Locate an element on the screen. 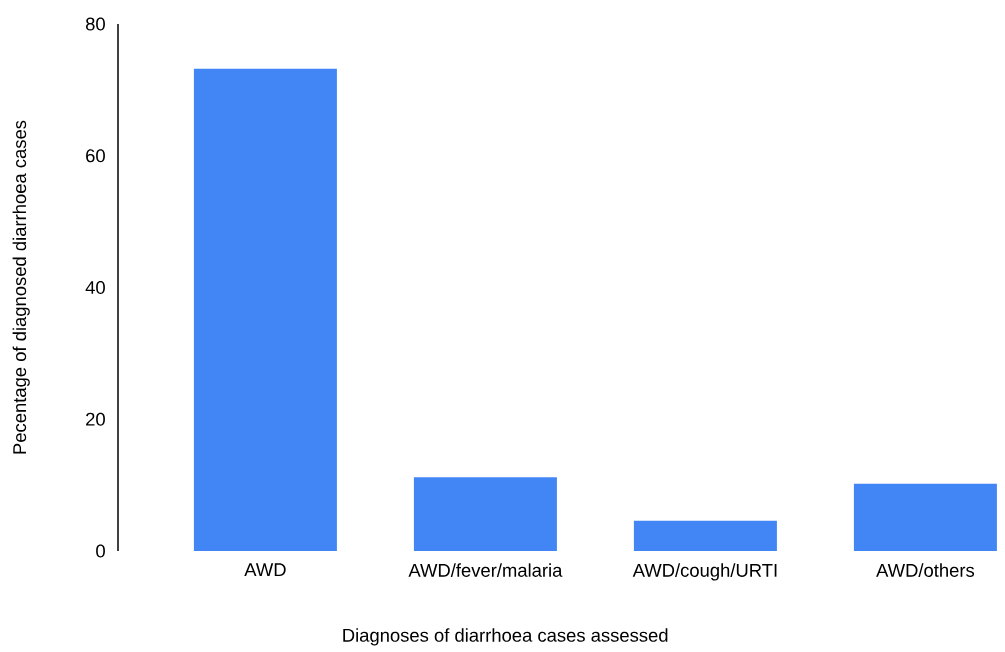 Image resolution: width=1005 pixels, height=652 pixels. x-tick-label: AWD/others is located at coordinates (925, 570).